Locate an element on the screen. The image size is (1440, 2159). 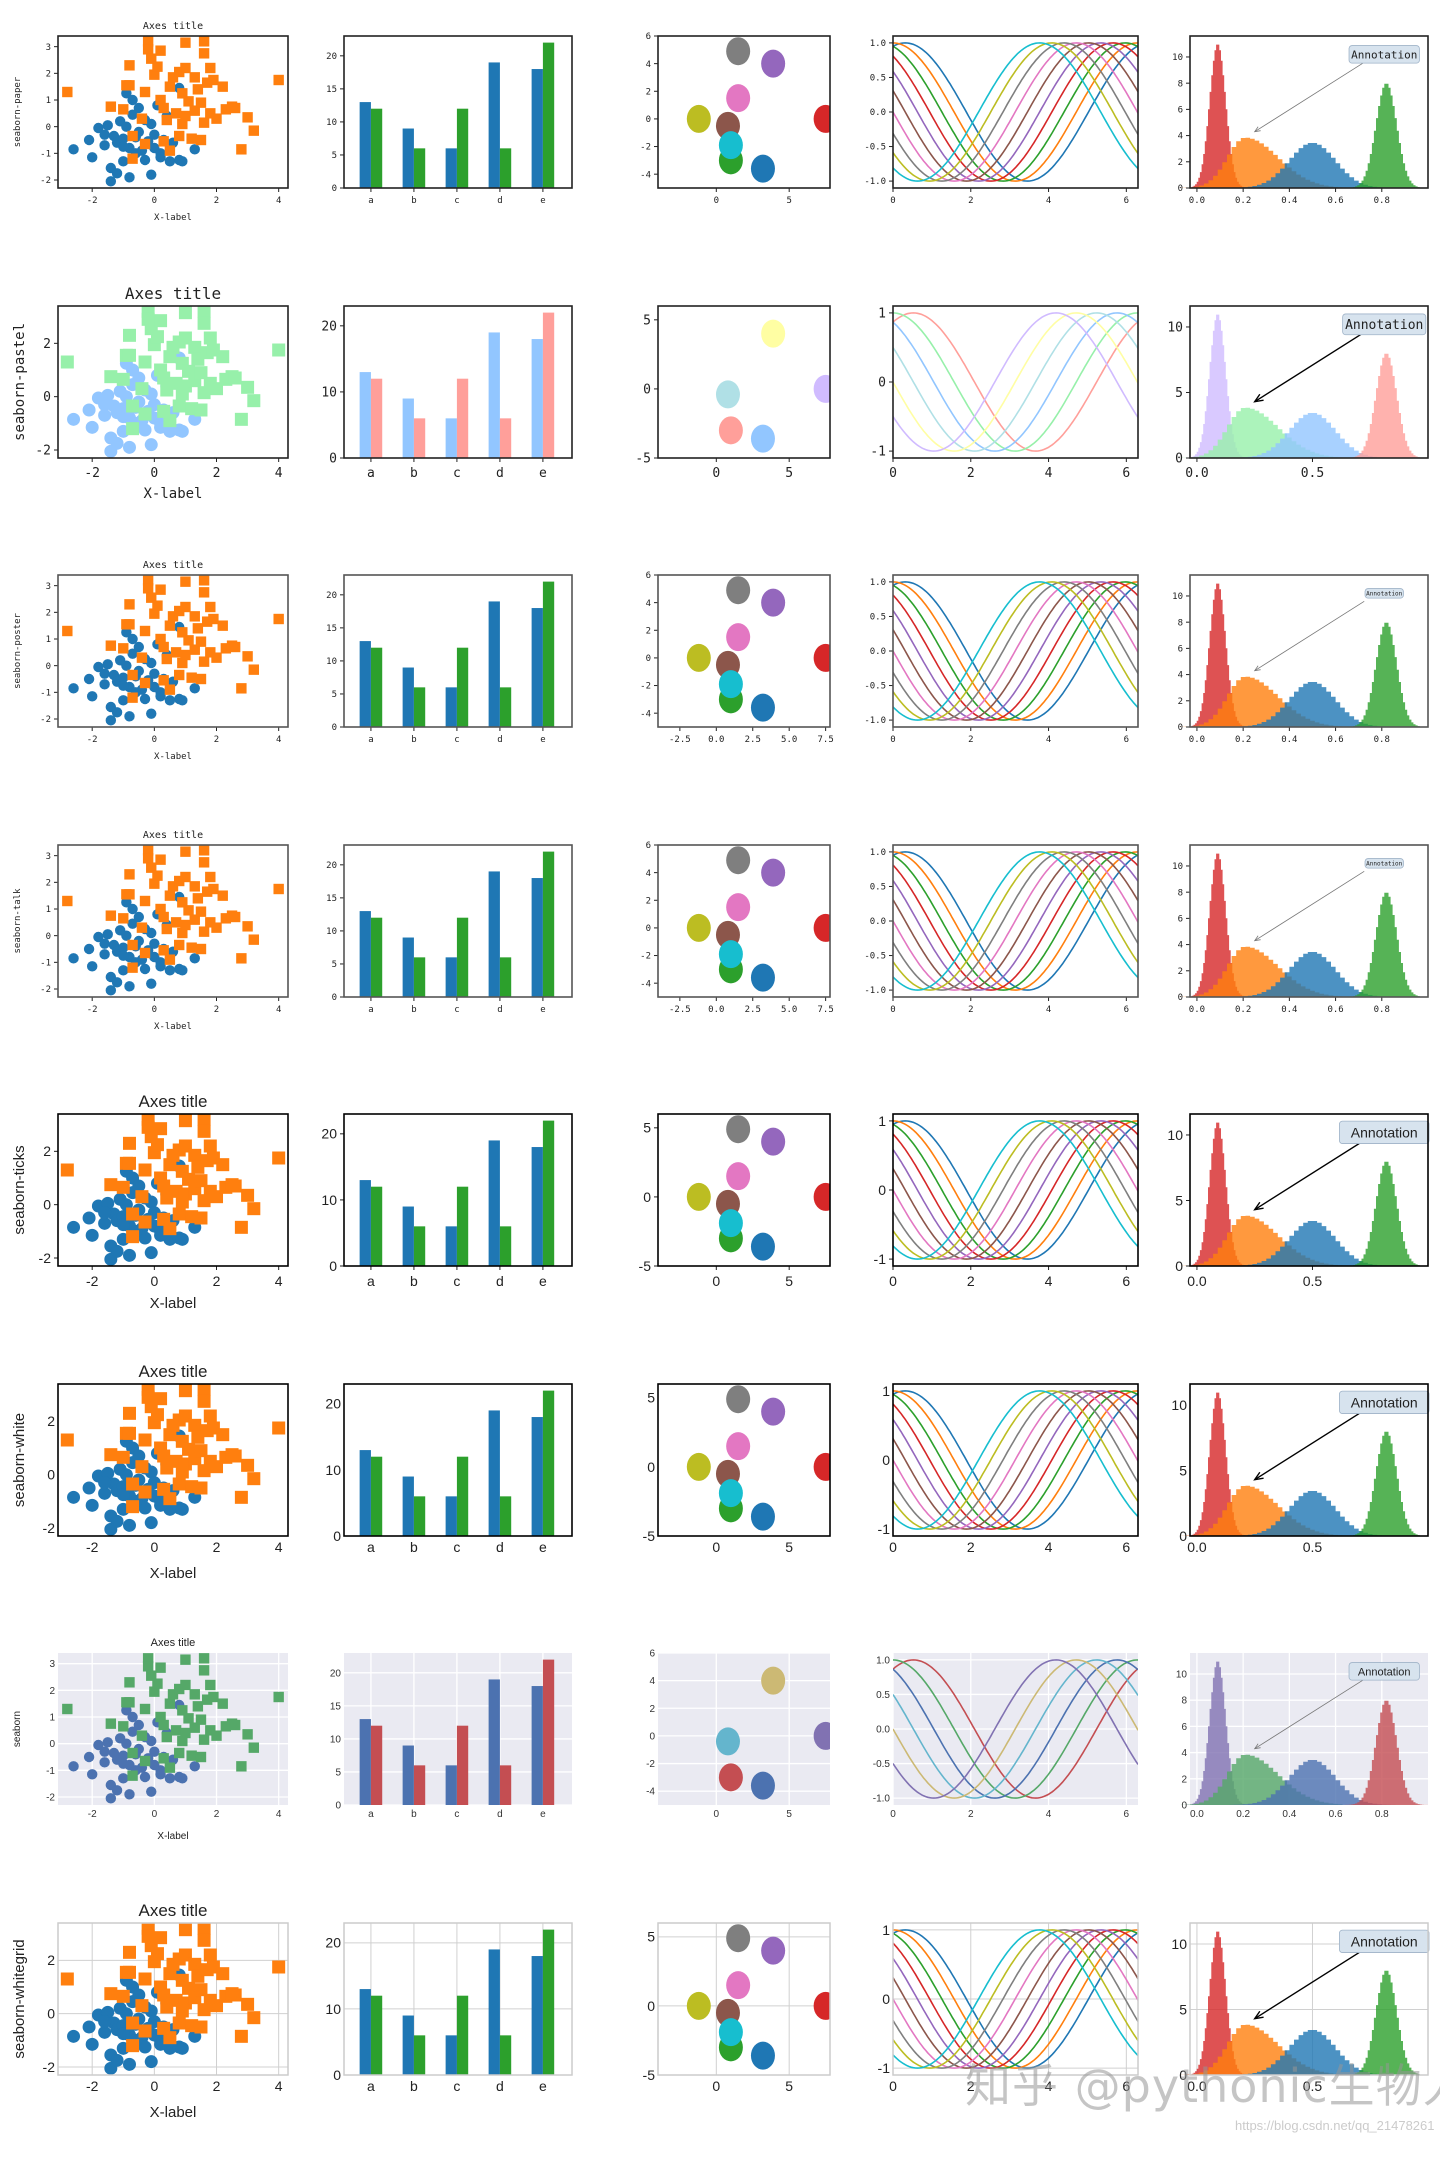
svg-text: 20 is located at coordinates (333, 1942).